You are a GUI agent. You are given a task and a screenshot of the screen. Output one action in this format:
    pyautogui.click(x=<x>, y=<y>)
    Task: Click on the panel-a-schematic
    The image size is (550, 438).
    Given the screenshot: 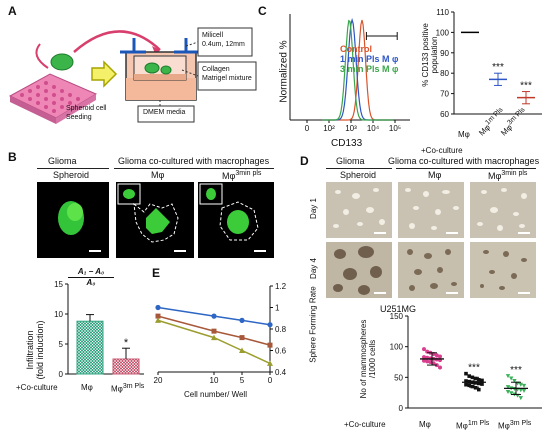 What is the action you would take?
    pyautogui.click(x=132, y=75)
    